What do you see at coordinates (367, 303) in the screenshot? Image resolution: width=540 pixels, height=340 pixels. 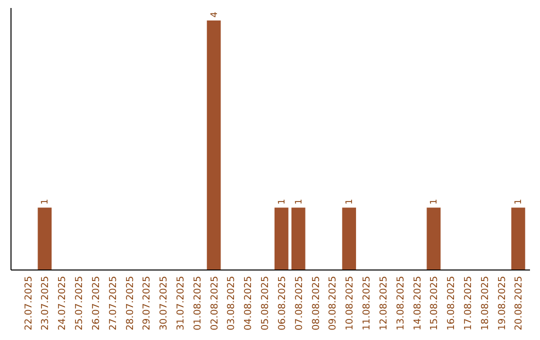 I see `x-tick-label: 11.08.2025` at bounding box center [367, 303].